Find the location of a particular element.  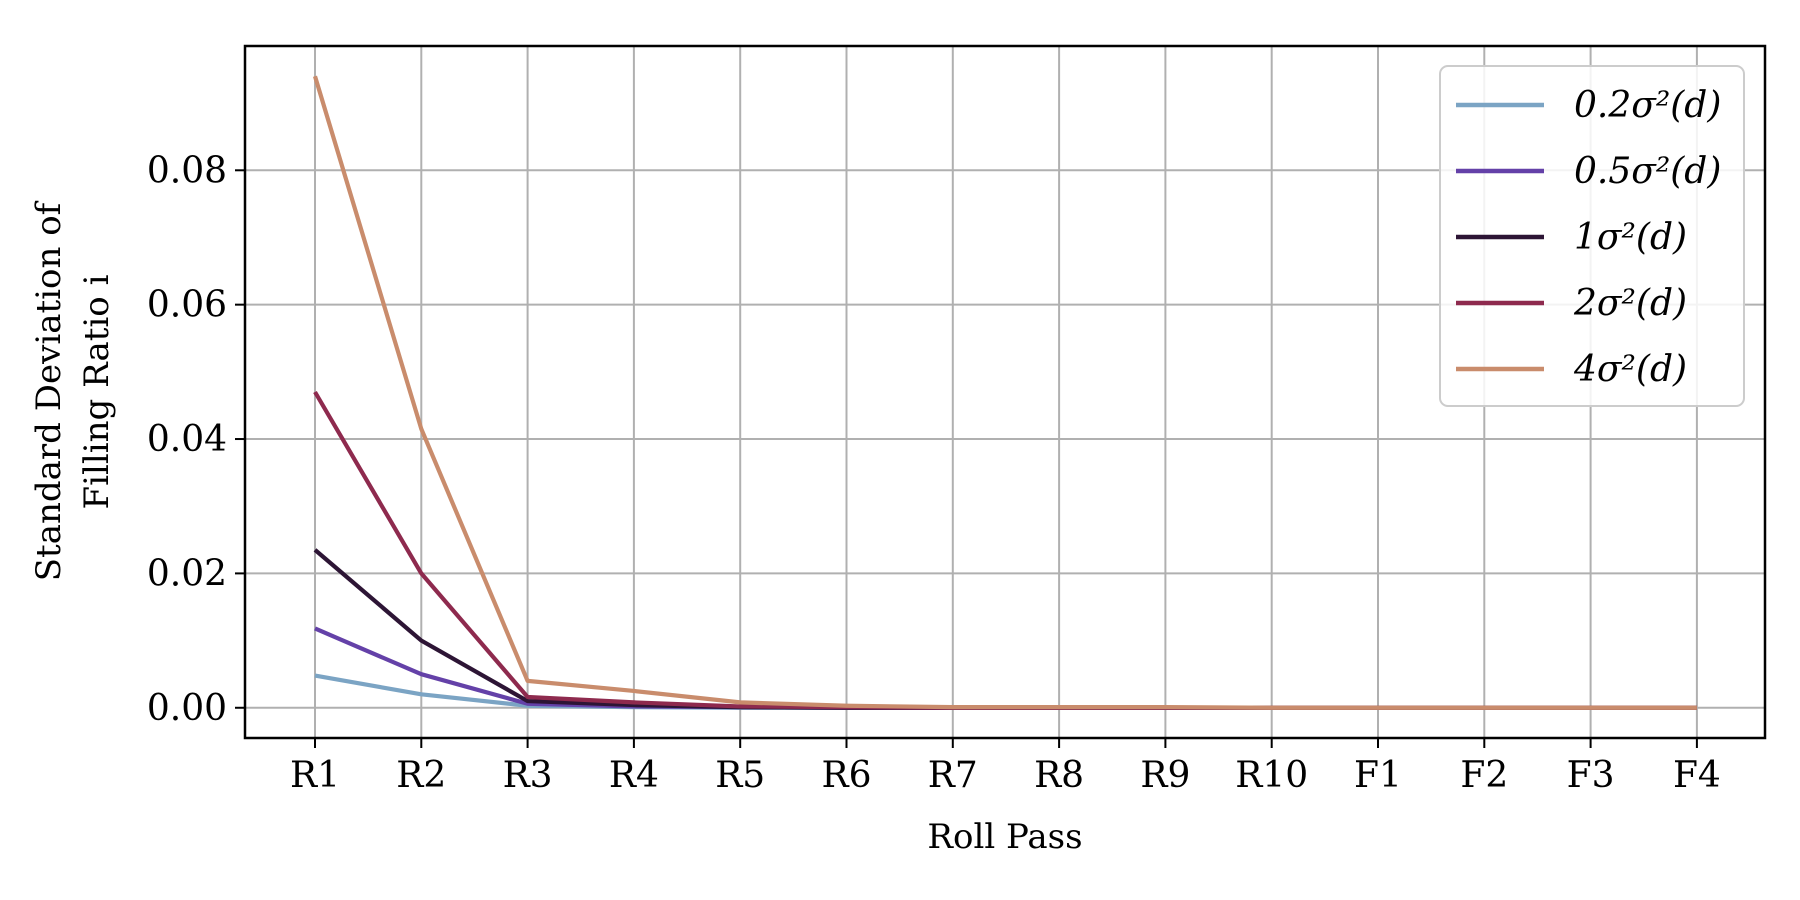

x-tick-label: R1 is located at coordinates (315, 775).